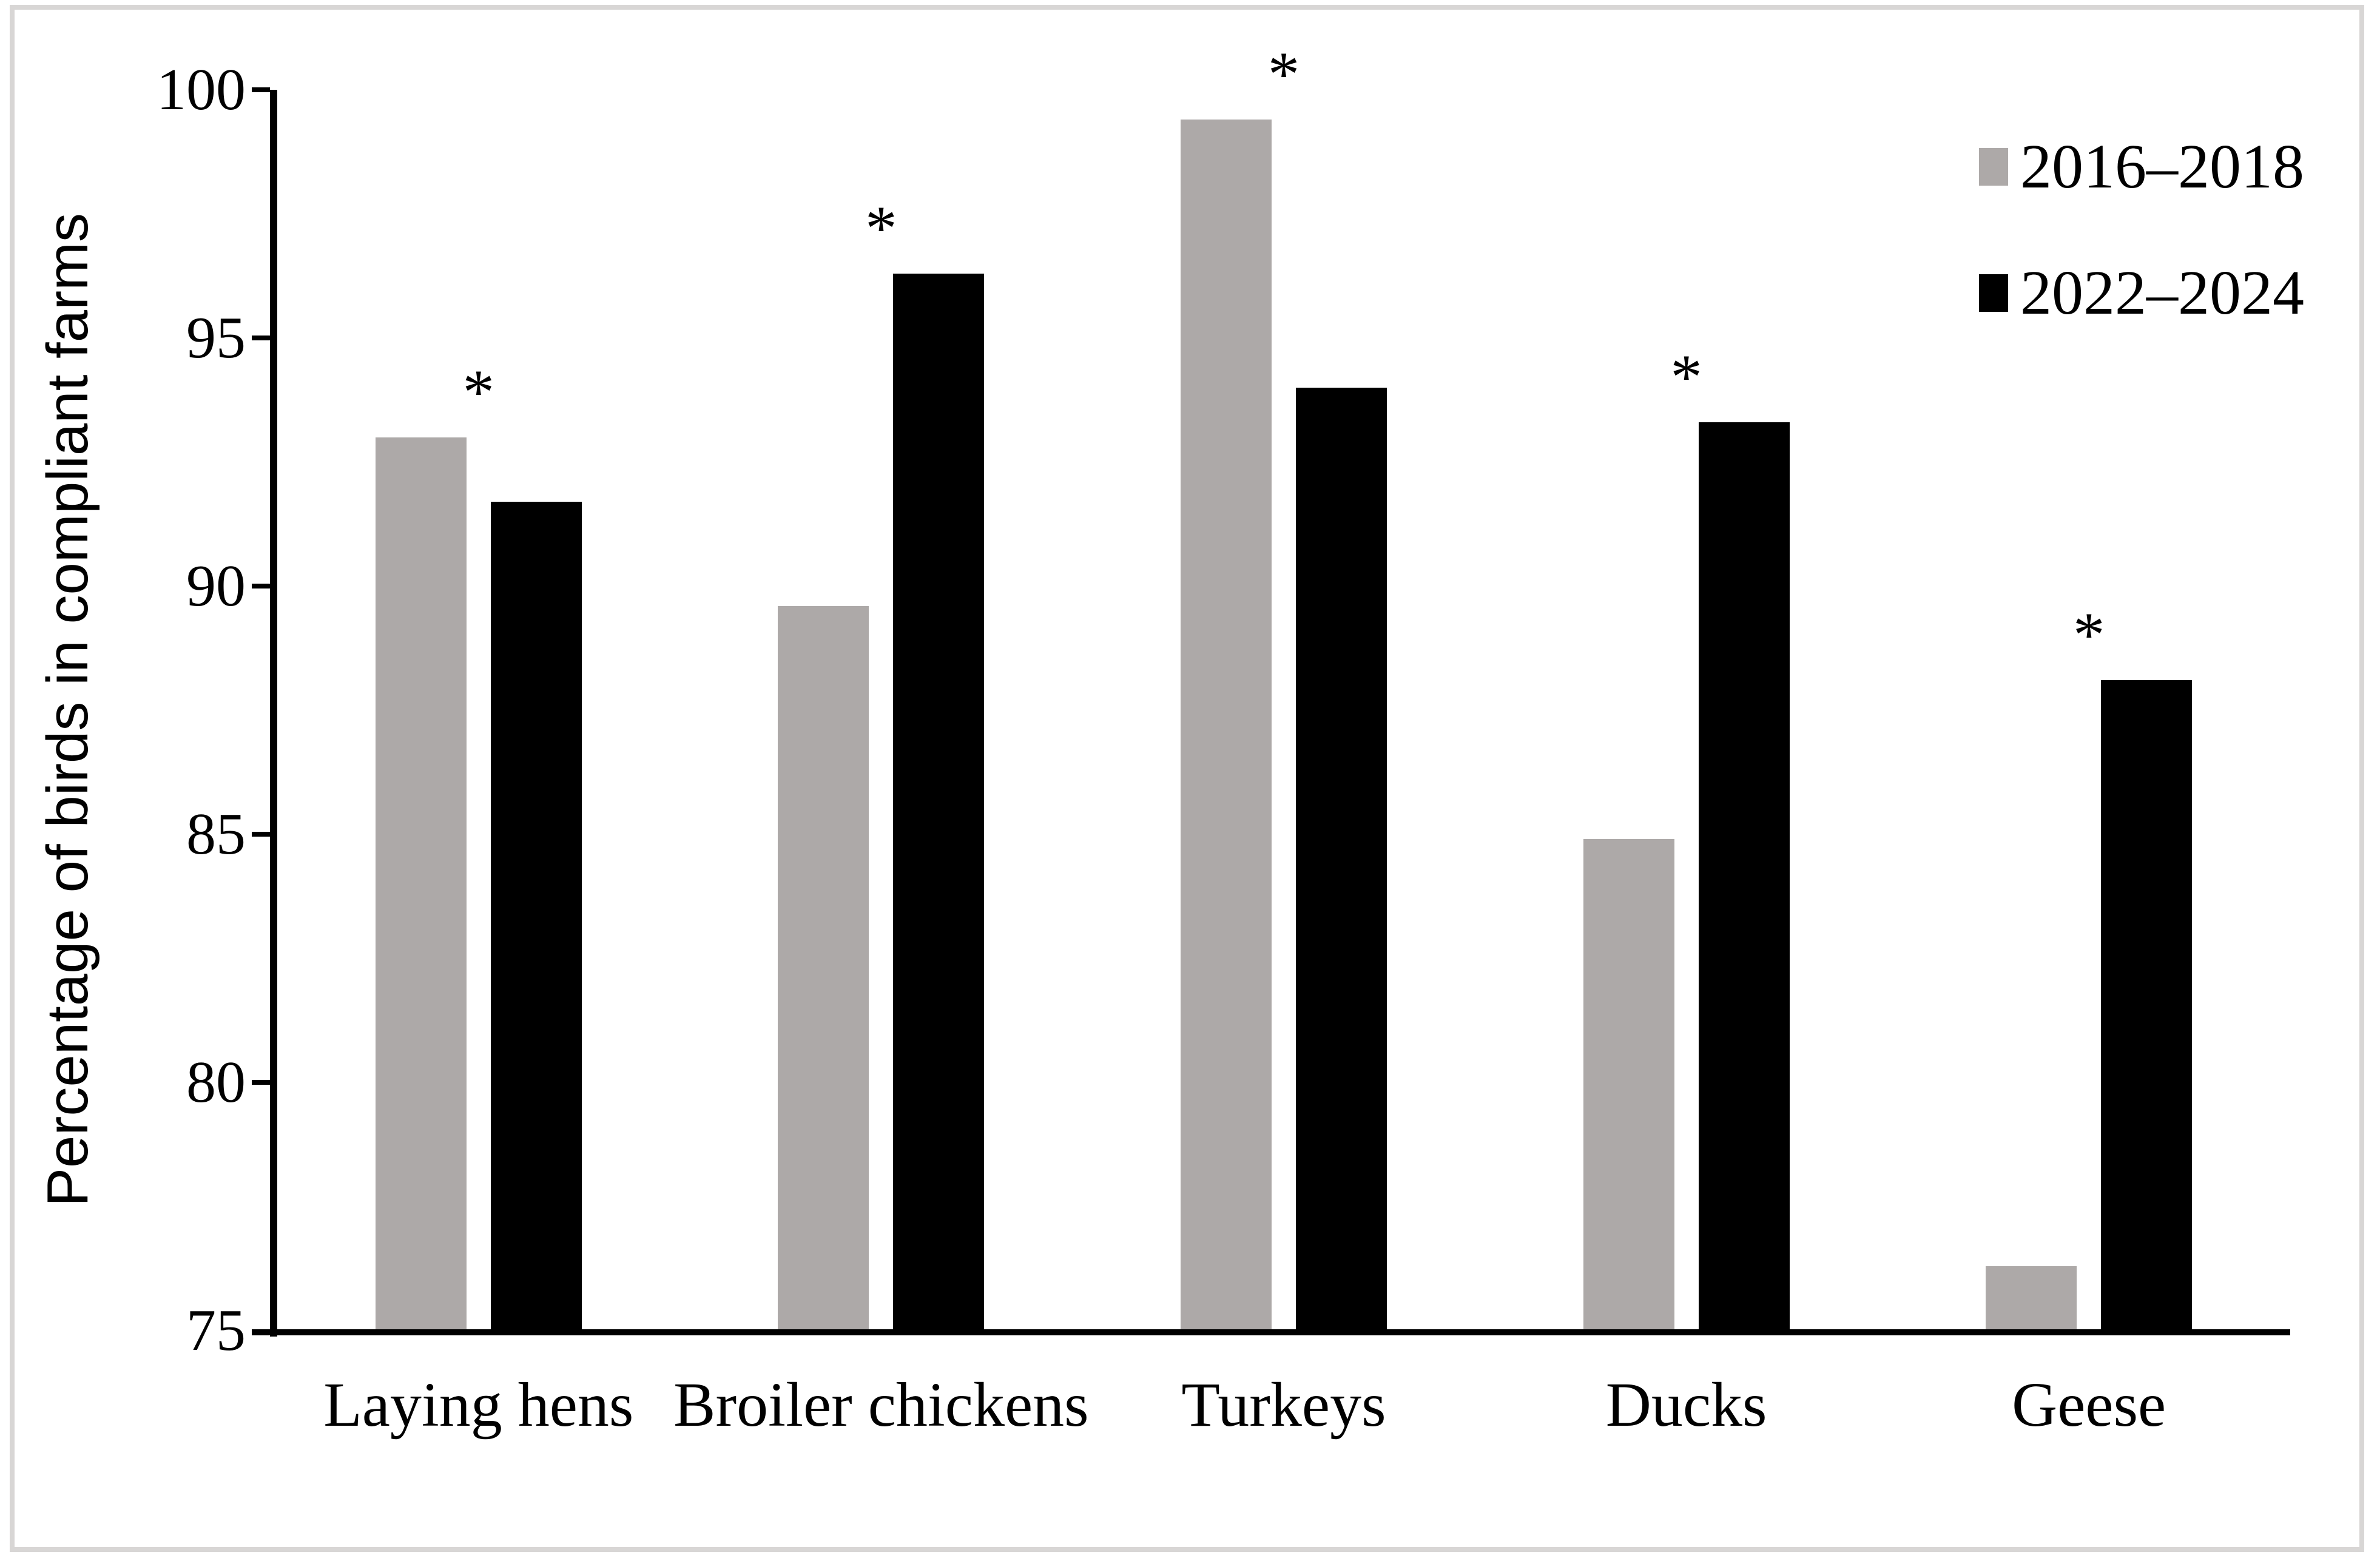 The height and width of the screenshot is (1558, 2380). Describe the element at coordinates (2162, 293) in the screenshot. I see `legend-label-2022-2024: 2022–2024` at that location.